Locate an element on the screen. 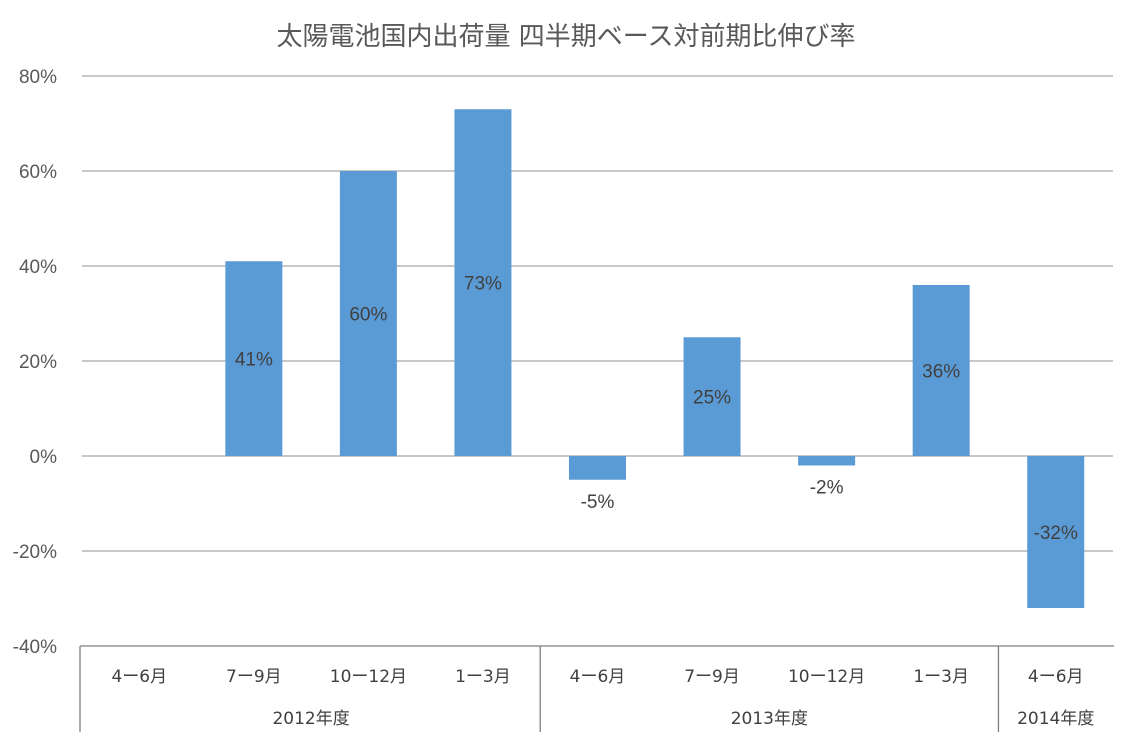  data-label: -5% is located at coordinates (598, 502).